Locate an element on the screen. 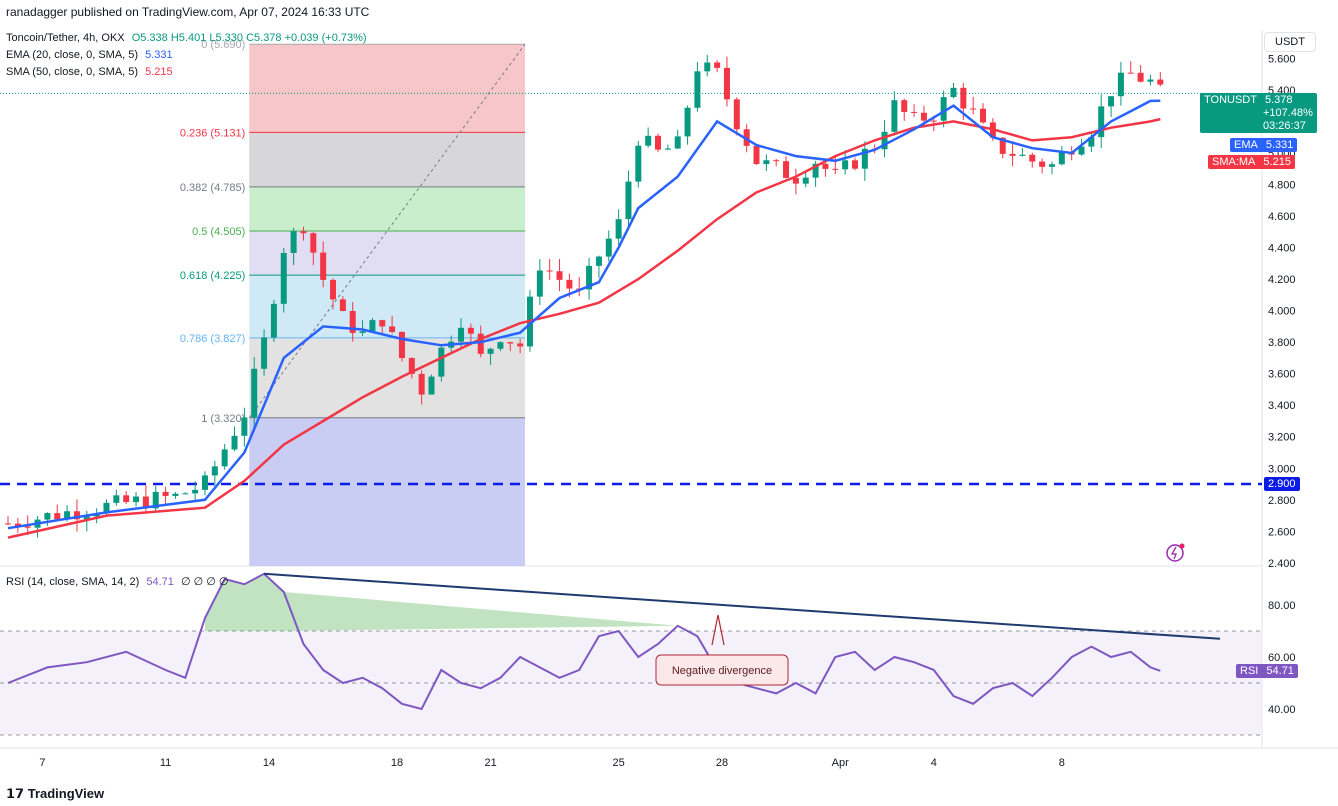 The width and height of the screenshot is (1338, 806). sma-tag: SMA:MA 5.215 is located at coordinates (1251, 162).